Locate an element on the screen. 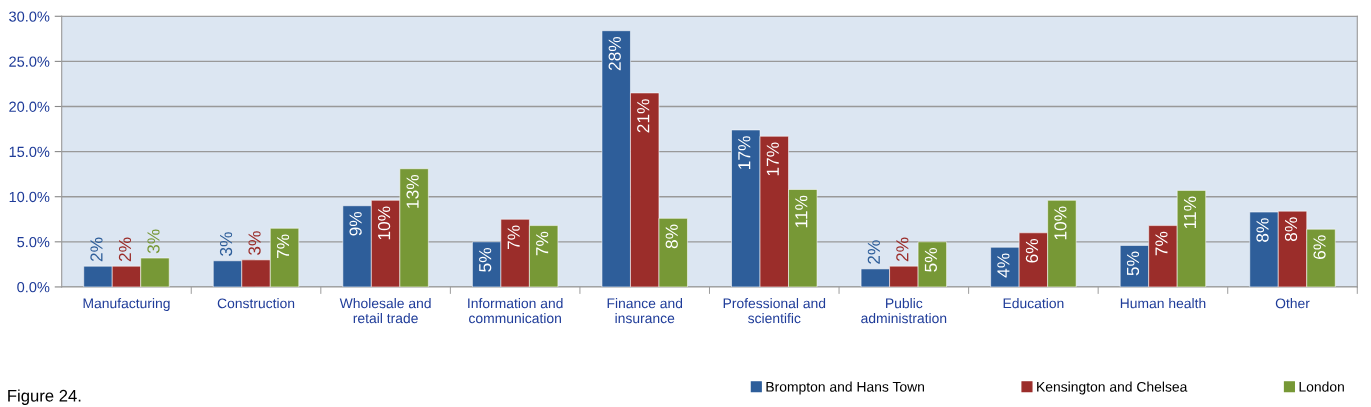  x-tick-label: Finance and insurance is located at coordinates (645, 311).